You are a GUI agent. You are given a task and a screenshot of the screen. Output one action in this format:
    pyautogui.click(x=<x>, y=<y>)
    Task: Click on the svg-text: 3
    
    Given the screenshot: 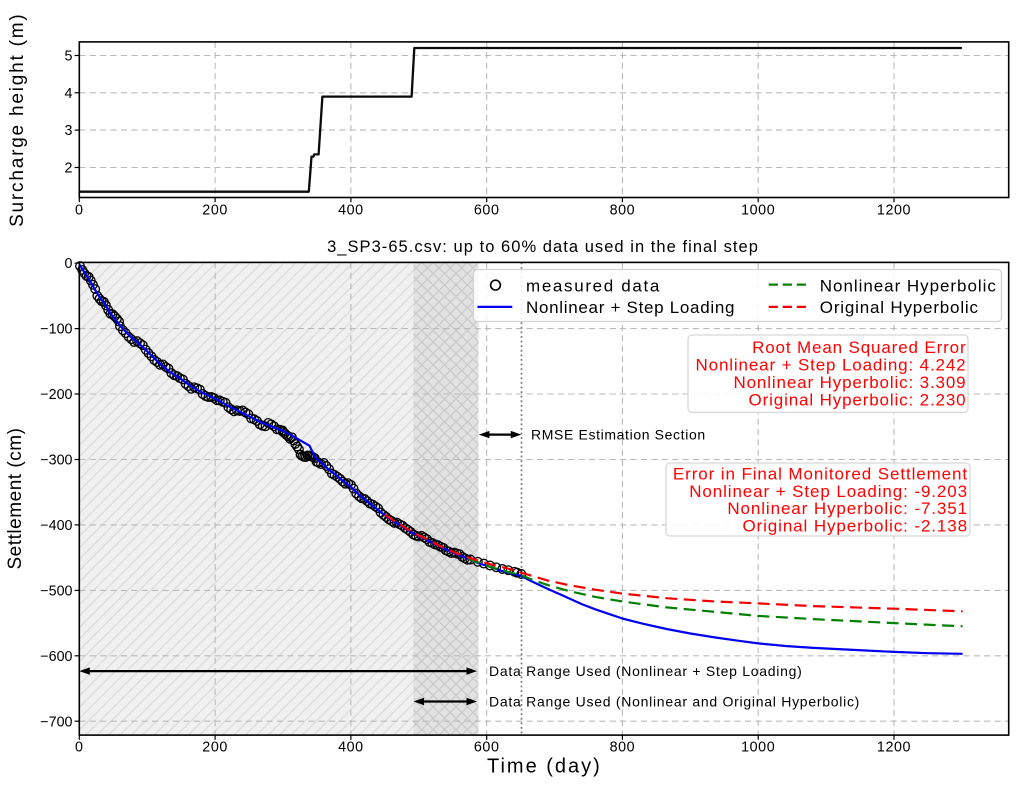 What is the action you would take?
    pyautogui.click(x=69, y=131)
    